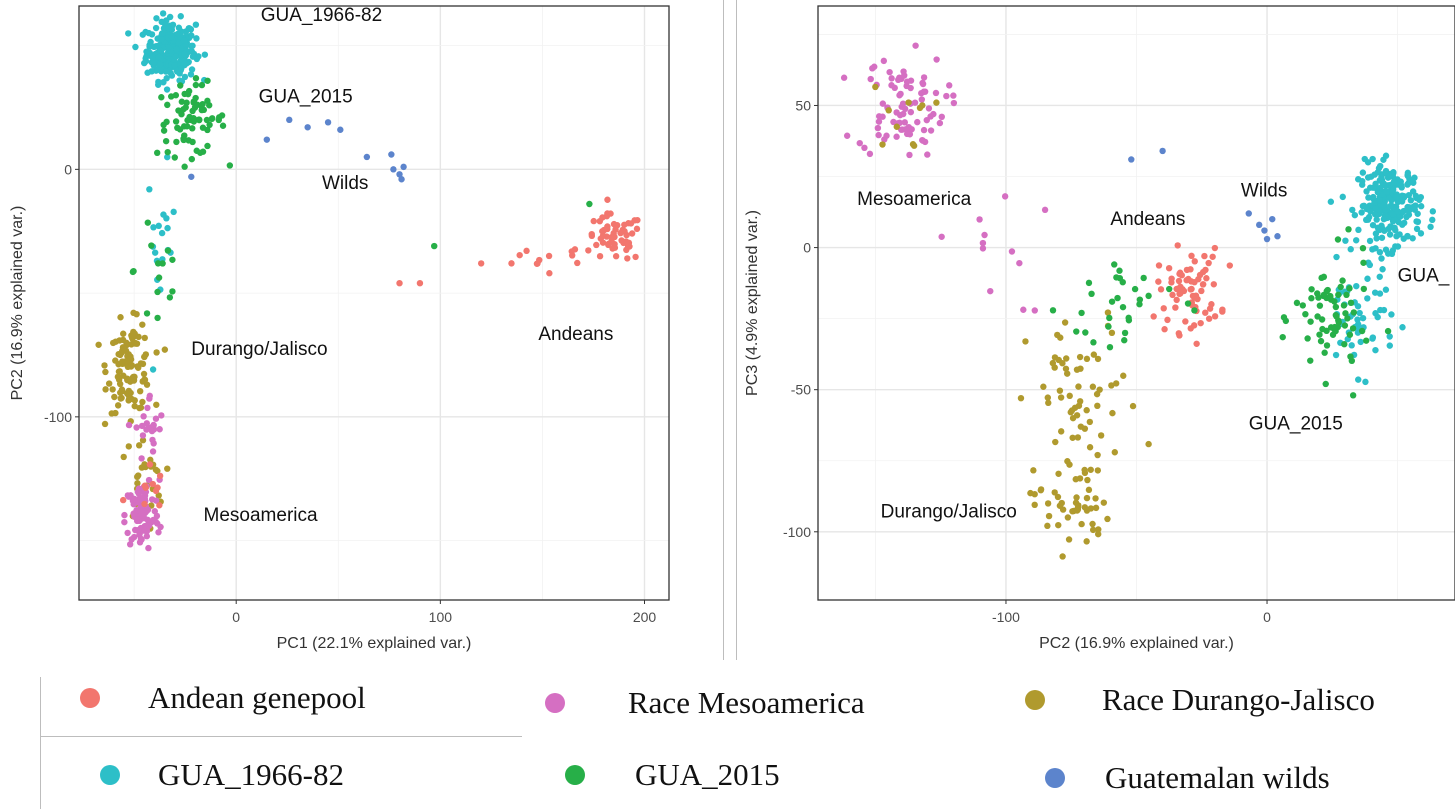 Image resolution: width=1455 pixels, height=809 pixels. Describe the element at coordinates (723, 330) in the screenshot. I see `panel-divider` at that location.